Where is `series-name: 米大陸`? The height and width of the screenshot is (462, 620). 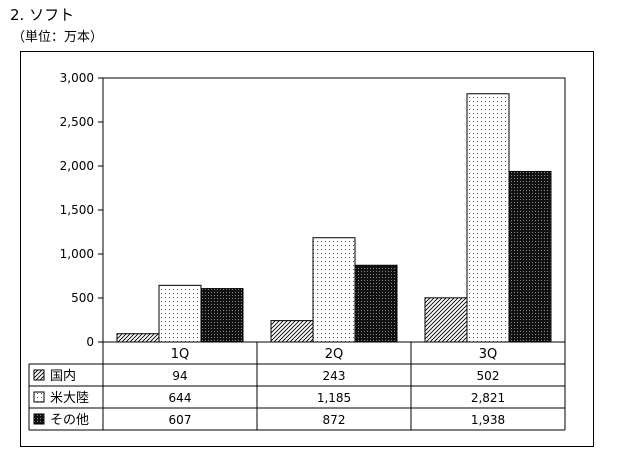 series-name: 米大陸 is located at coordinates (69, 398).